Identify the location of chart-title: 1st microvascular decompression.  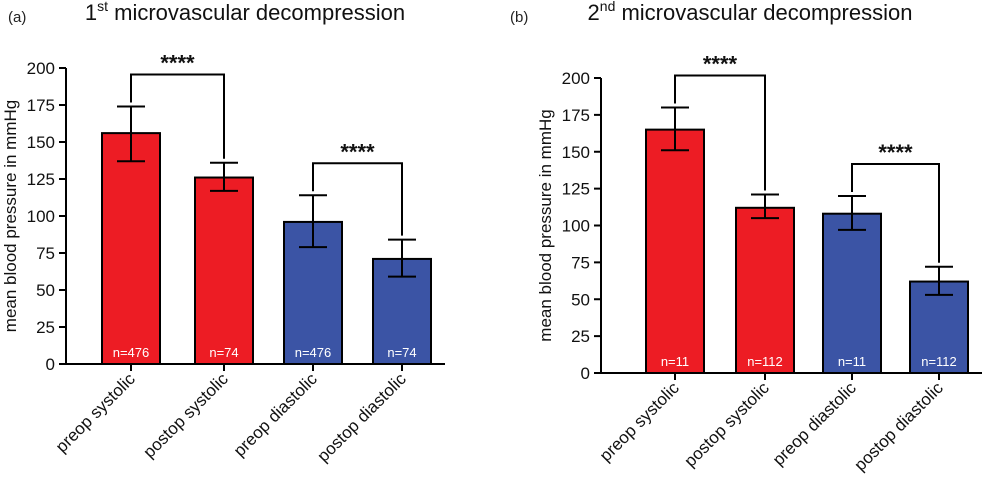
(245, 12).